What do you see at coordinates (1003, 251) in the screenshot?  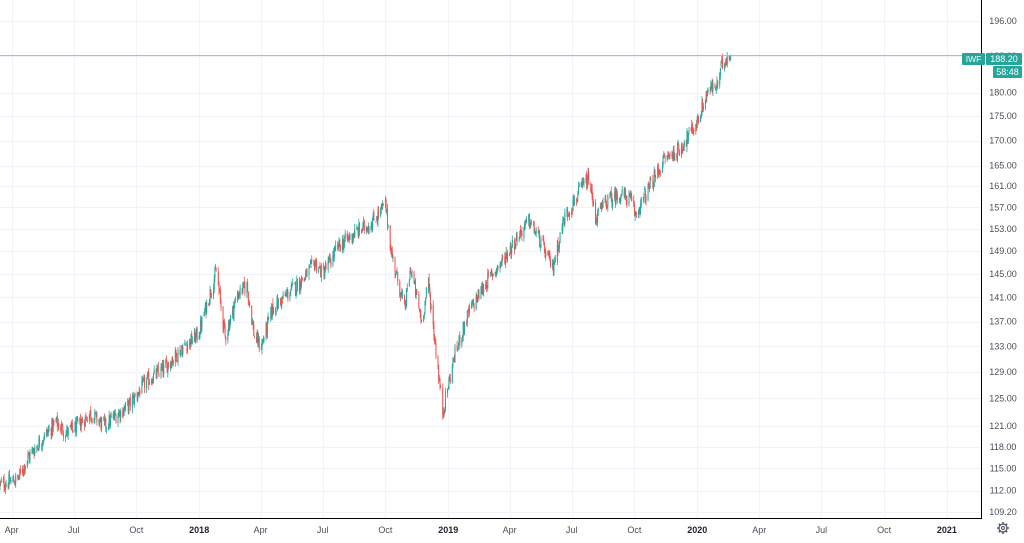 I see `y-tick-label: 149.00` at bounding box center [1003, 251].